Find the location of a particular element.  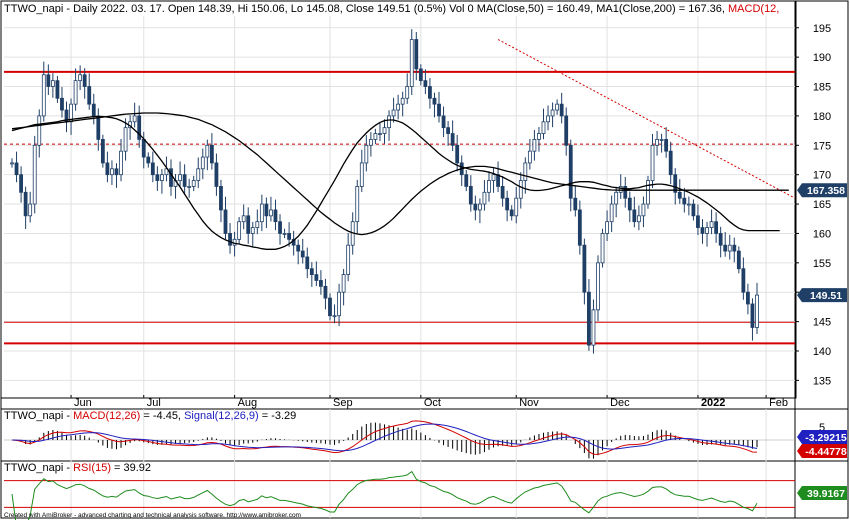

x-tick-label: Jun is located at coordinates (83, 403).